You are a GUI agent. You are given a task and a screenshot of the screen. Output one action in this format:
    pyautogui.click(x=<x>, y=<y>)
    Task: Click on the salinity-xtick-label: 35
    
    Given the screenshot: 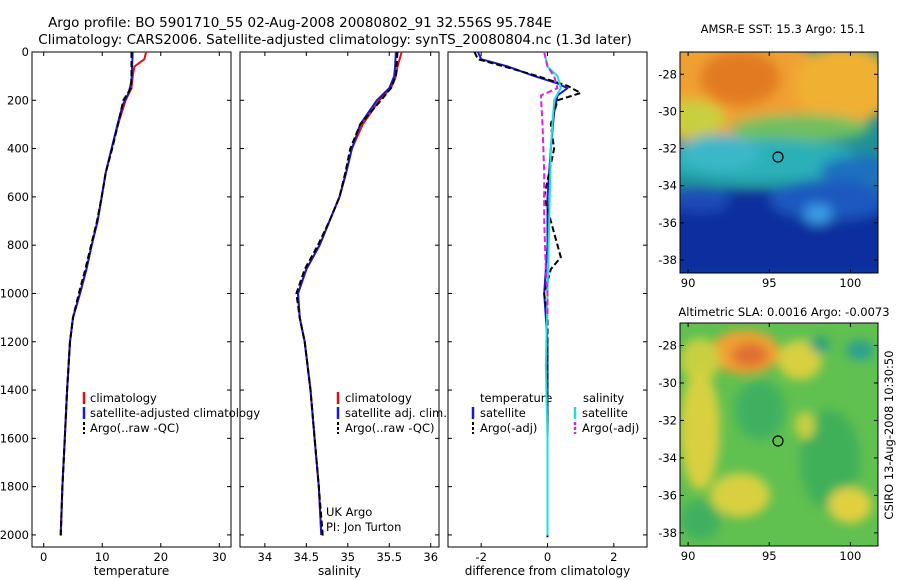 What is the action you would take?
    pyautogui.click(x=347, y=557)
    